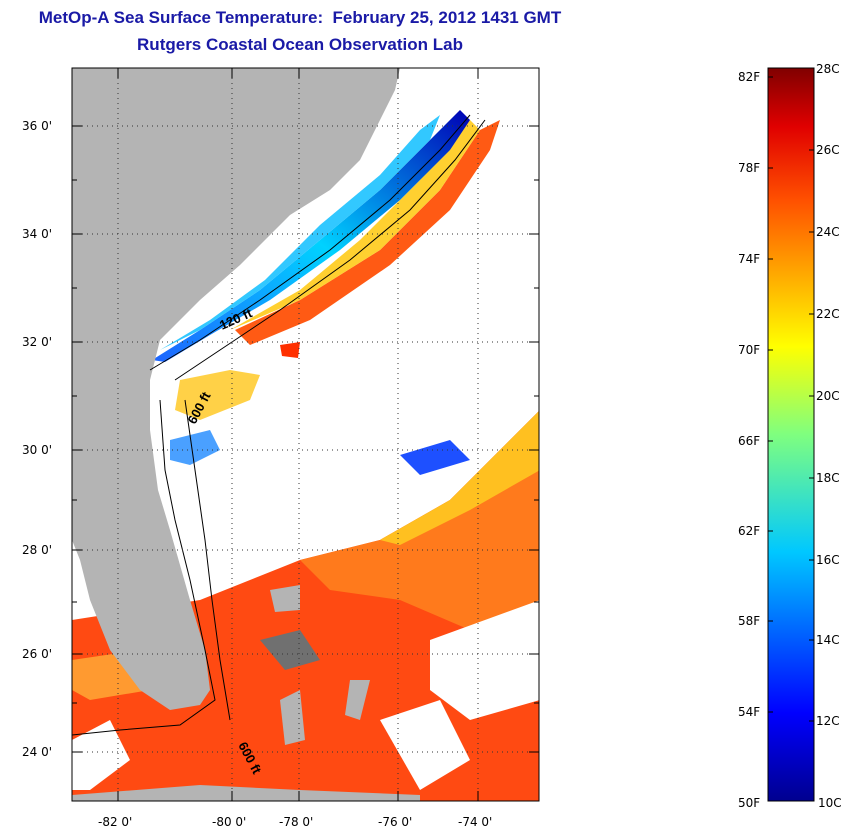 This screenshot has width=849, height=832. What do you see at coordinates (296, 822) in the screenshot?
I see `lon-label: -78 0'` at bounding box center [296, 822].